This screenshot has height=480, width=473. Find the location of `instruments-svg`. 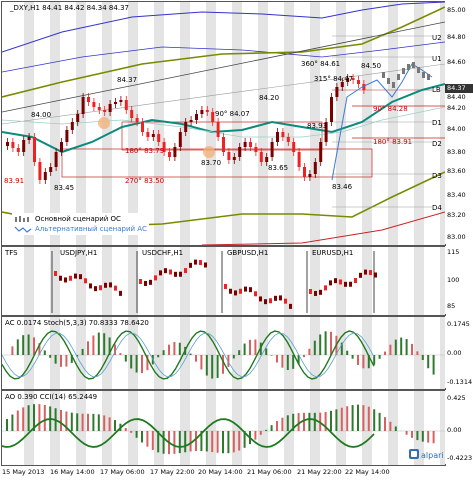

instruments-svg is located at coordinates (234, 281).